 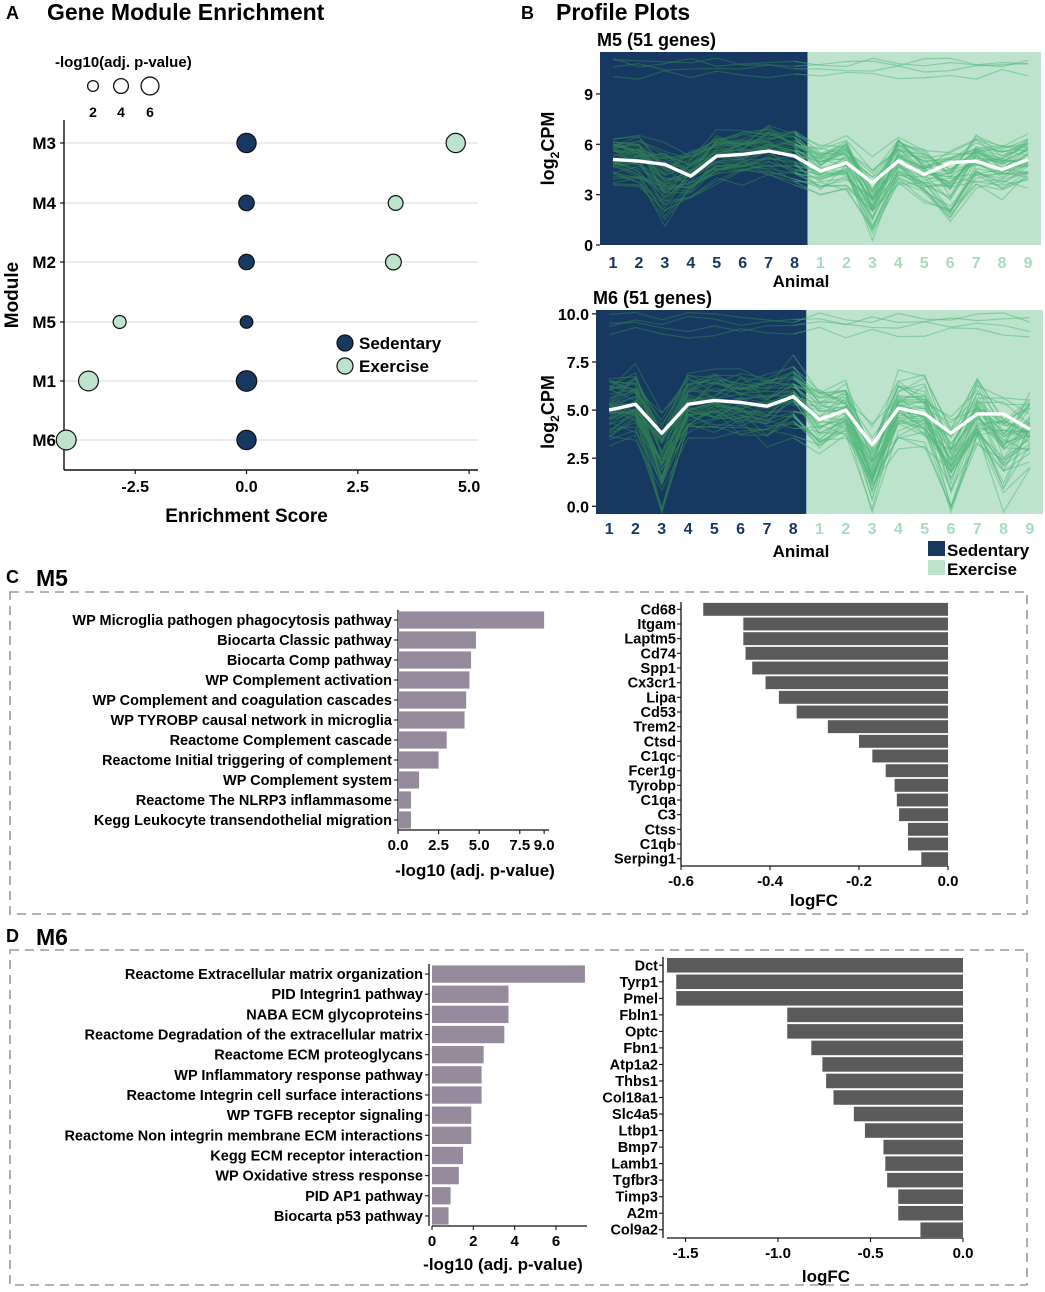 What do you see at coordinates (246, 440) in the screenshot?
I see `point-sedentary-m6` at bounding box center [246, 440].